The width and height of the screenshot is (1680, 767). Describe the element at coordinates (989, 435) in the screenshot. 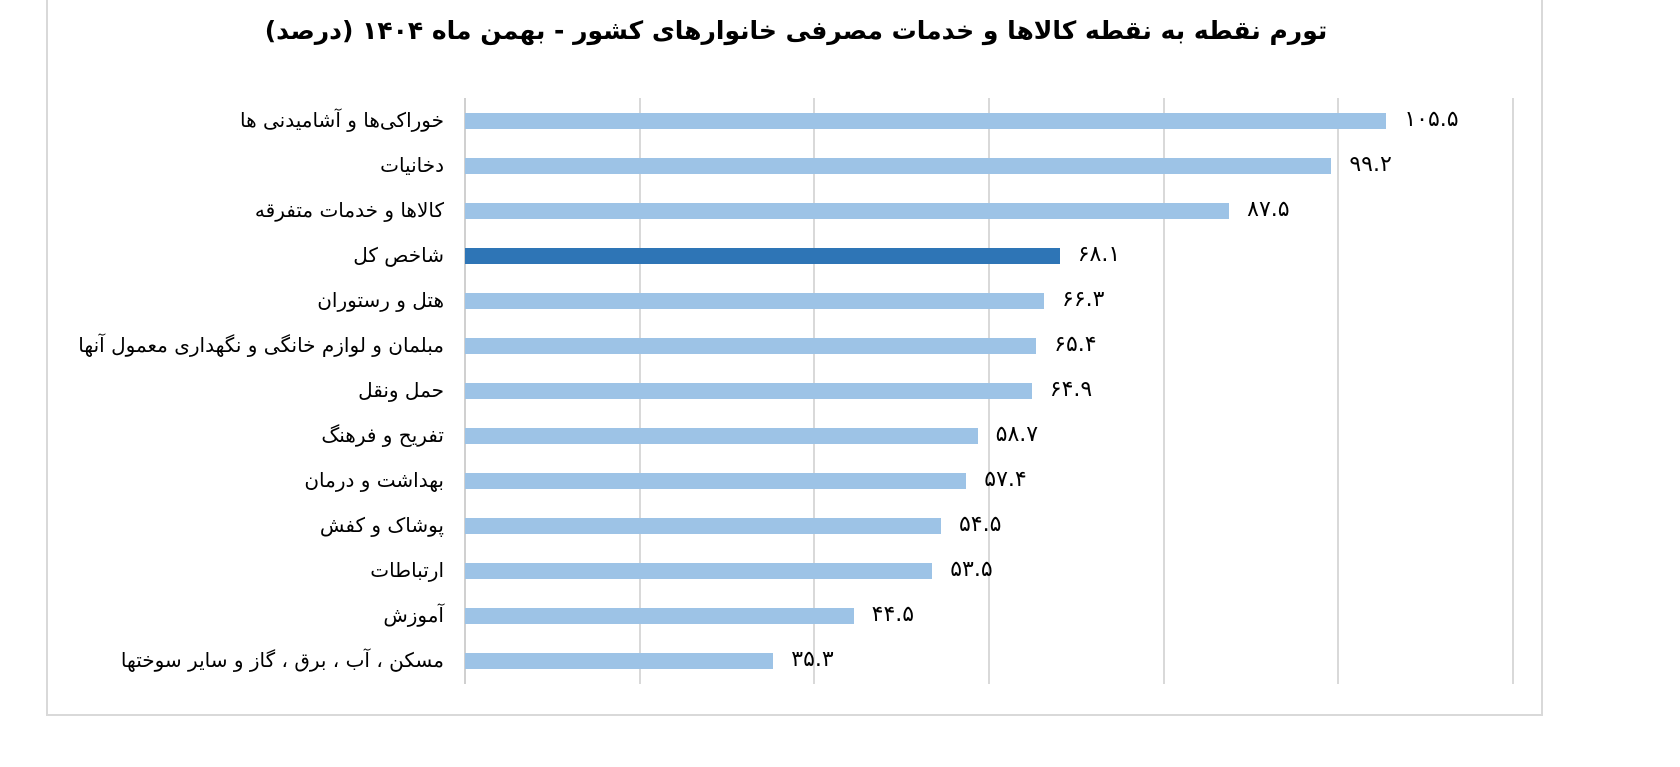

I see `bar-row: ۵۸.۷` at that location.